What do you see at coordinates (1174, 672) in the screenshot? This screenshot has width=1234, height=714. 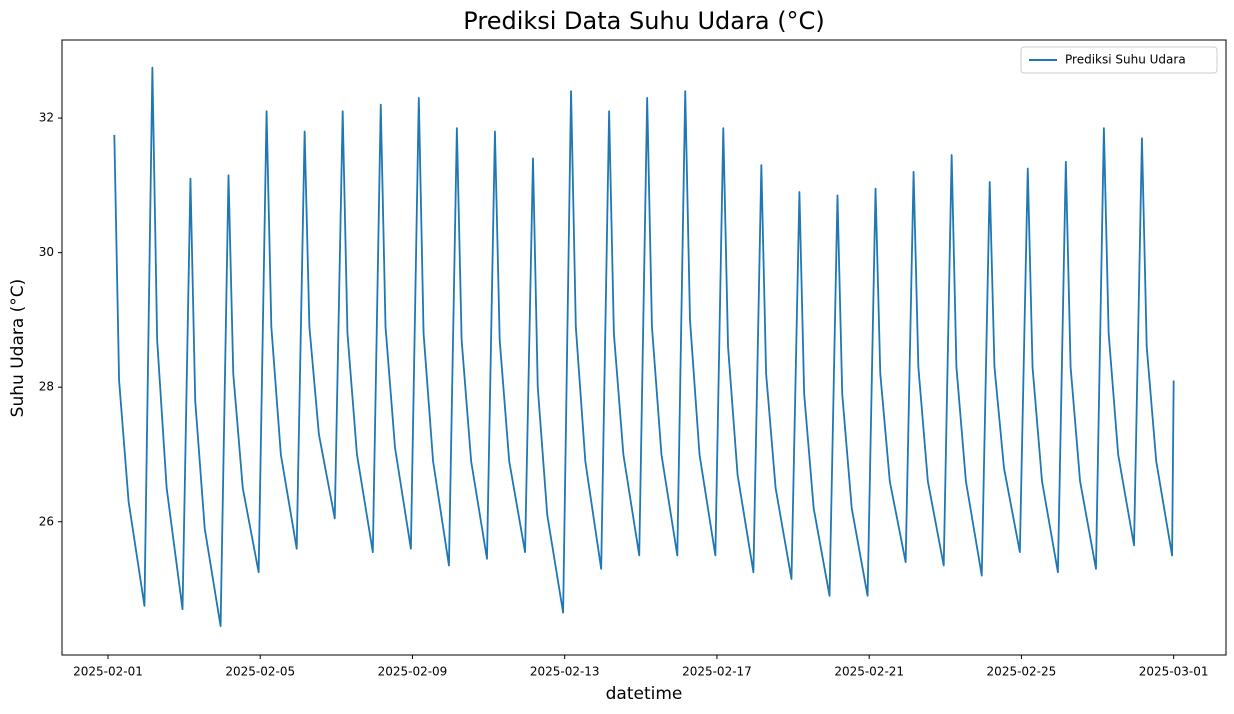 I see `x-tick-label: 2025-03-01` at bounding box center [1174, 672].